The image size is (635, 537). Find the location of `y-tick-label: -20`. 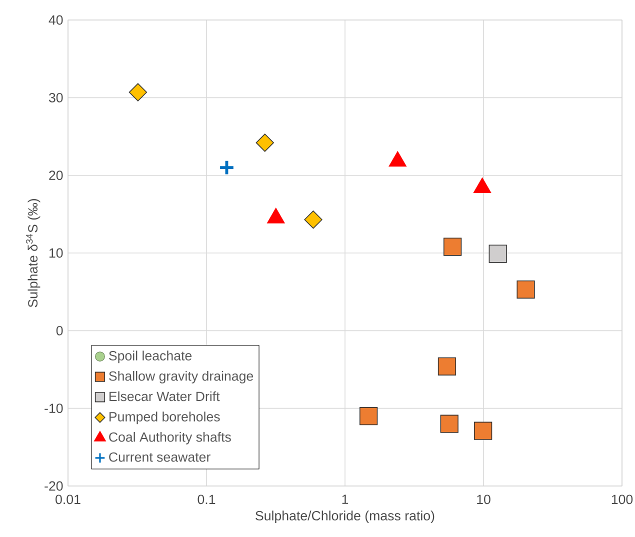

y-tick-label: -20 is located at coordinates (53, 486).